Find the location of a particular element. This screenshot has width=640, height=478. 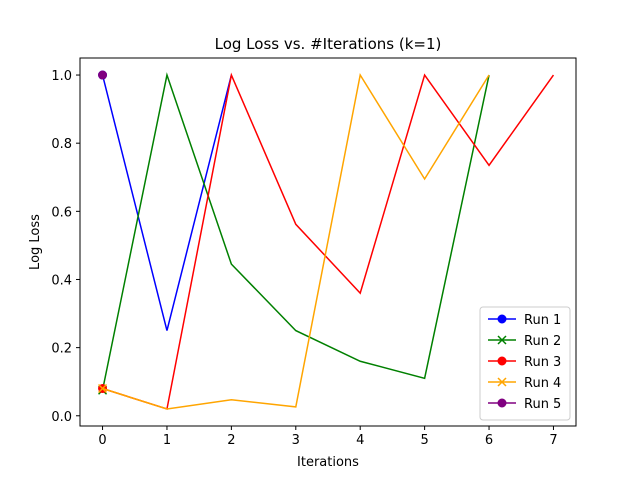

y-axis: 0.0 0.2 0.4 0.6 0.8 1.0 is located at coordinates (65, 247).